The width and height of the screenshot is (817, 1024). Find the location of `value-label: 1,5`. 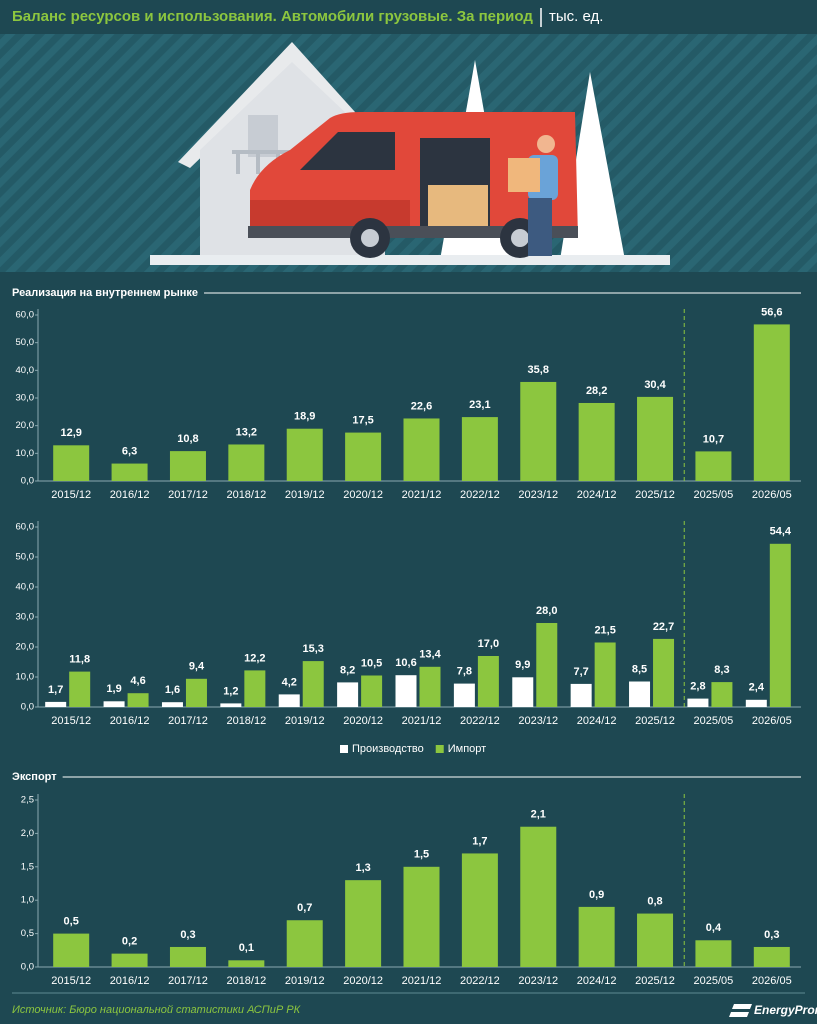

value-label: 1,5 is located at coordinates (421, 855).